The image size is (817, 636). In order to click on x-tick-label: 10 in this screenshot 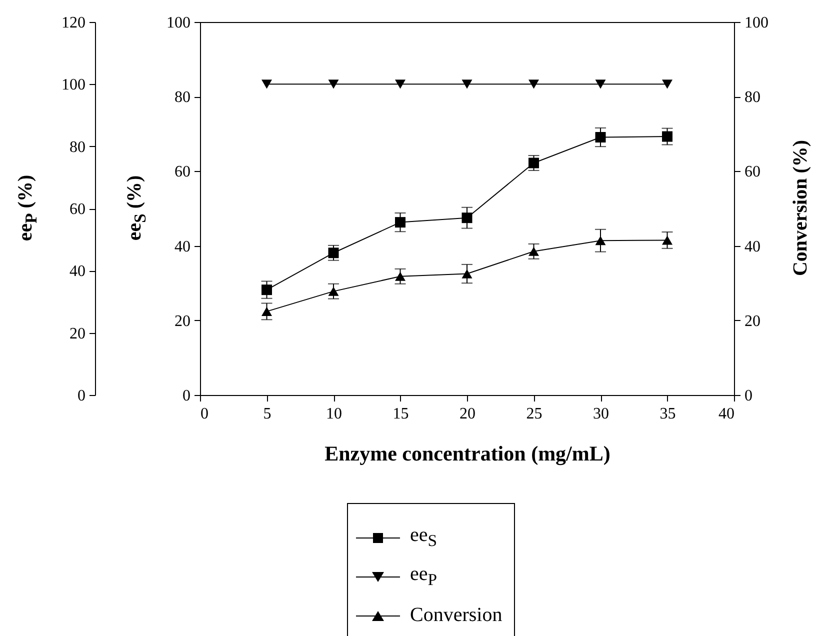, I will do `click(334, 414)`.